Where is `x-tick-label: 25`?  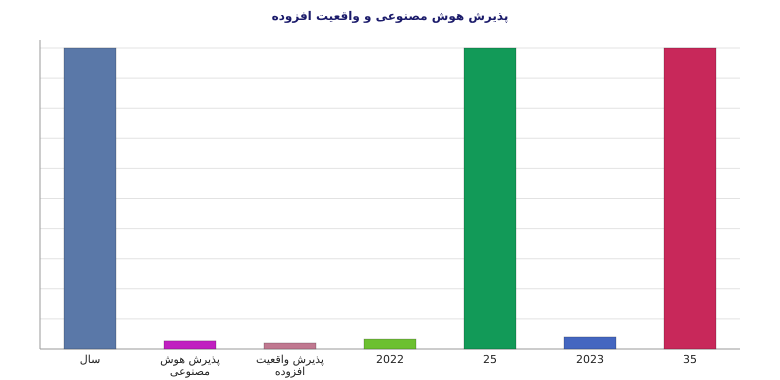 x-tick-label: 25 is located at coordinates (490, 359).